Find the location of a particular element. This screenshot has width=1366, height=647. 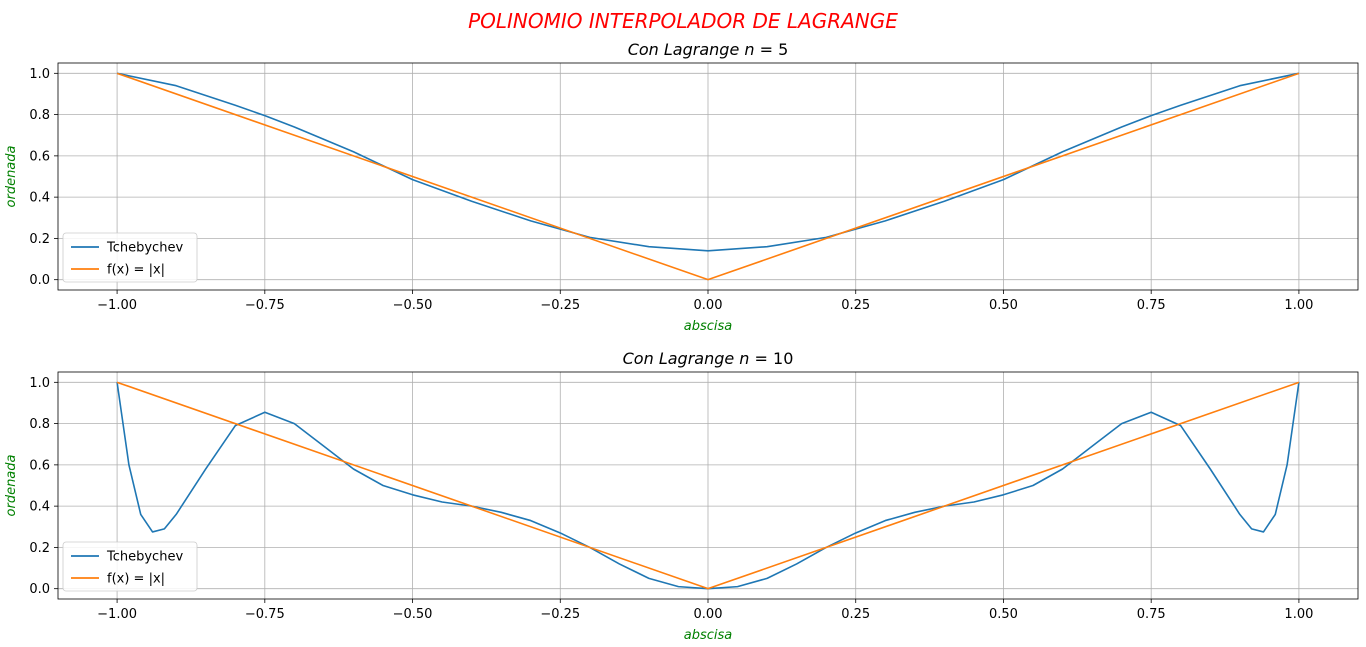

subplot-title-n: 5 is located at coordinates (783, 49).